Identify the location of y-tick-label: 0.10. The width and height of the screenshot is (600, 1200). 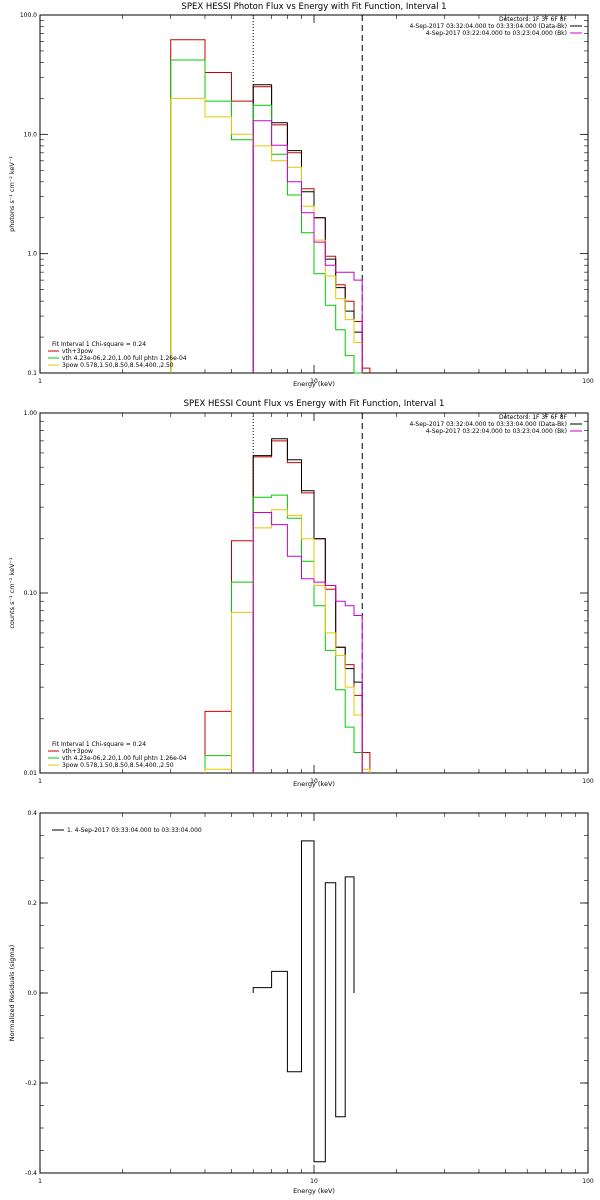
(31, 593).